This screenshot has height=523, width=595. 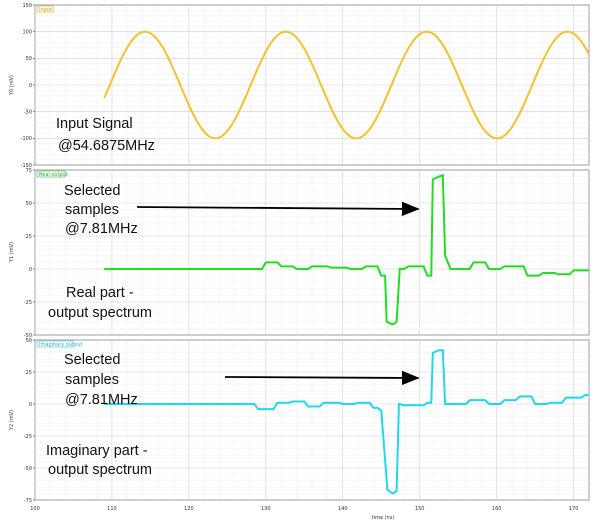 I want to click on imaginary-annotation-frequency: @7.81MHz, so click(x=101, y=400).